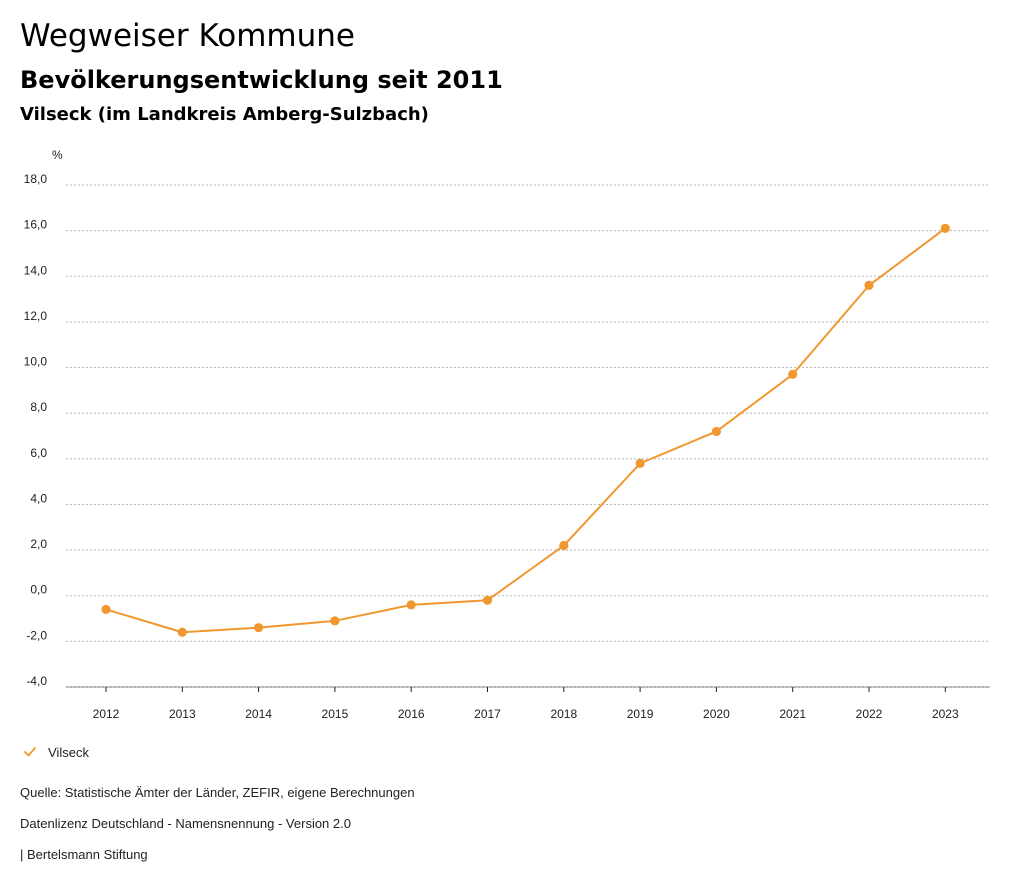 Image resolution: width=1024 pixels, height=888 pixels. I want to click on y-tick-label: 14,0, so click(36, 270).